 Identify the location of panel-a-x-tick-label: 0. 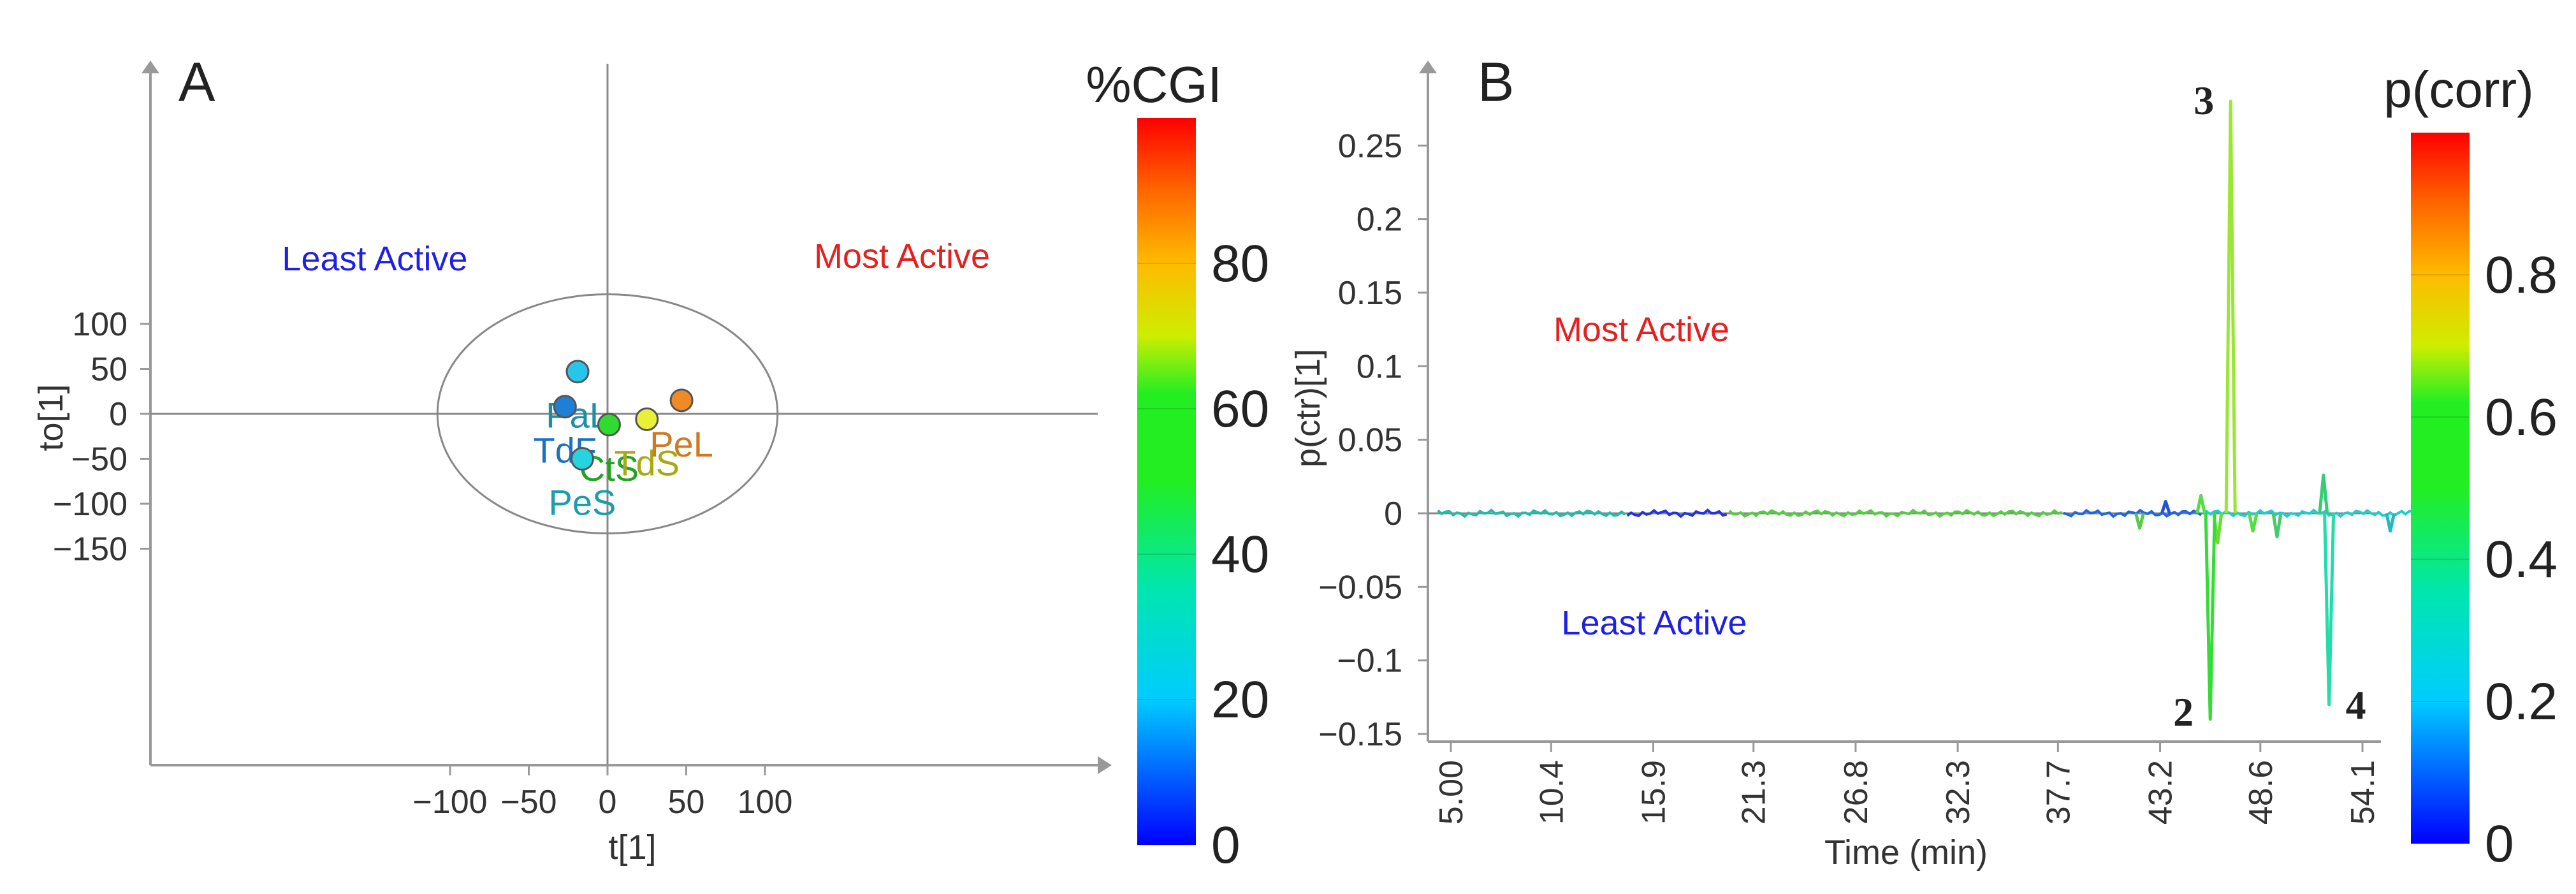
(608, 802).